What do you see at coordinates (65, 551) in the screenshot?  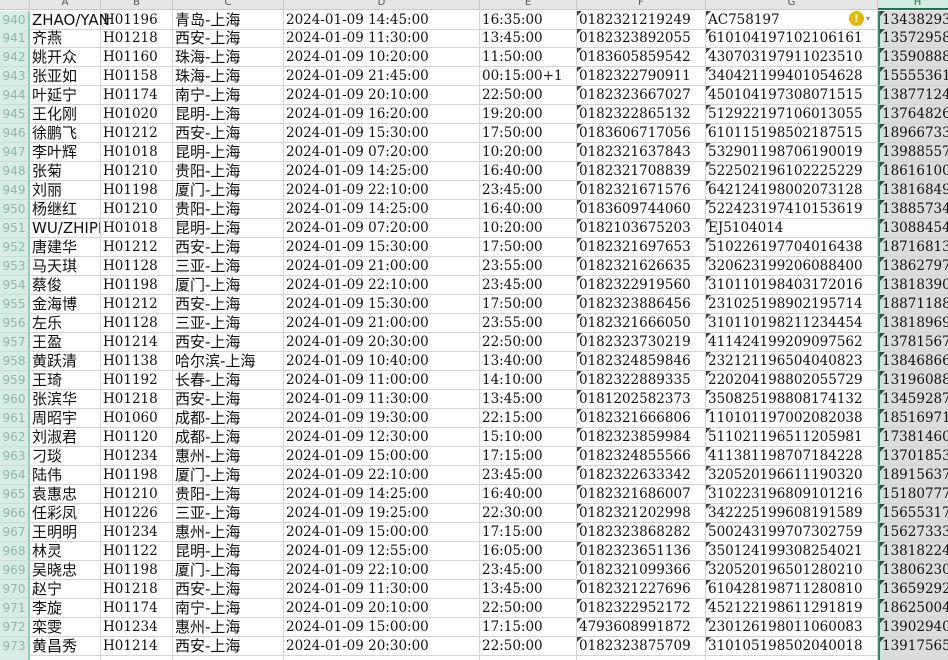 I see `cell-a: 林灵` at bounding box center [65, 551].